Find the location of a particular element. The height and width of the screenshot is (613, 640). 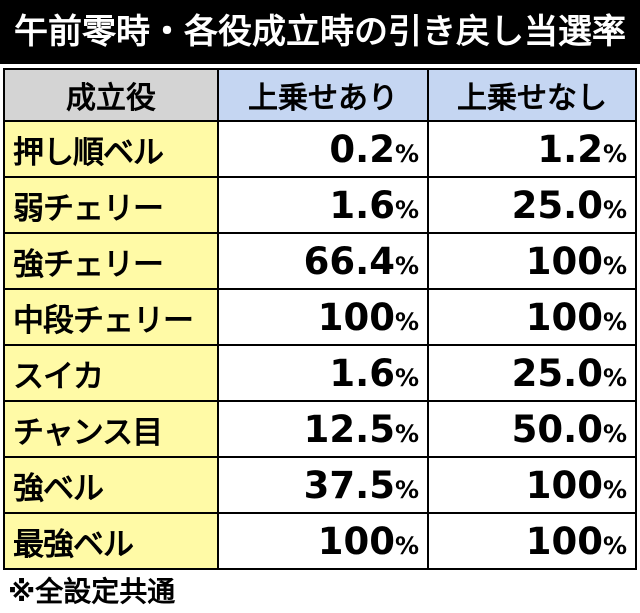

table-header-row: 成立役 上乗せあり 上乗せなし is located at coordinates (320, 95).